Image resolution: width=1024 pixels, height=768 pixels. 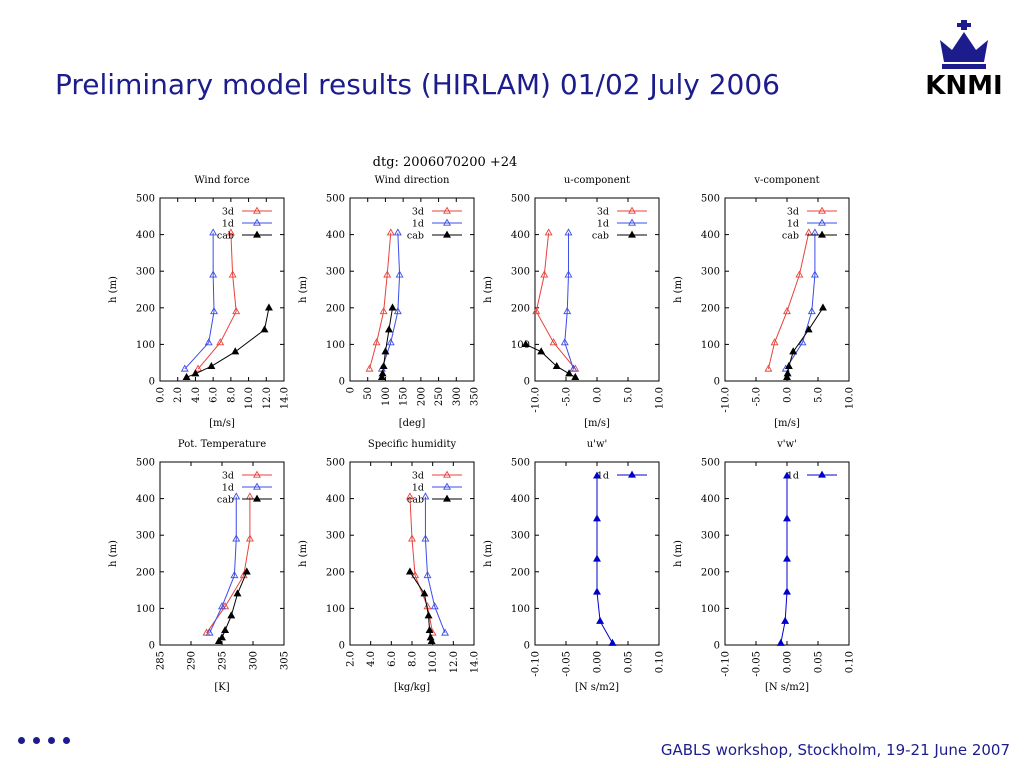 What do you see at coordinates (793, 212) in the screenshot?
I see `legend-label: 3d` at bounding box center [793, 212].